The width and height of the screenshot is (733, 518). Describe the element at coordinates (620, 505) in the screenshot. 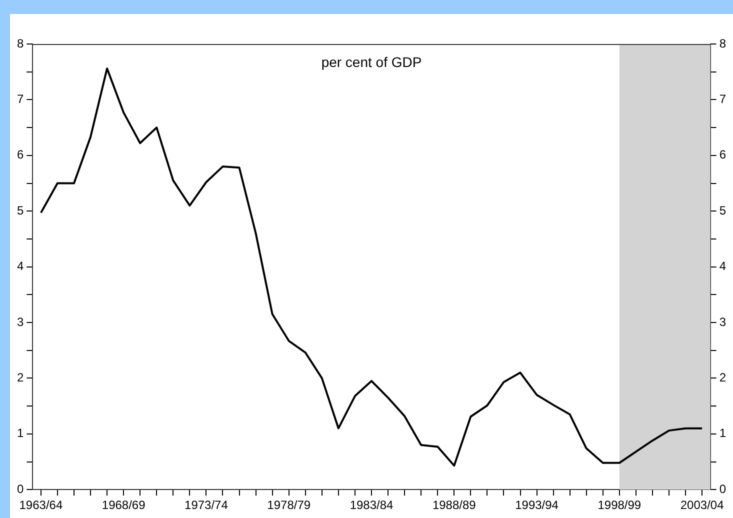

I see `x-tick-label: 1998/99` at that location.